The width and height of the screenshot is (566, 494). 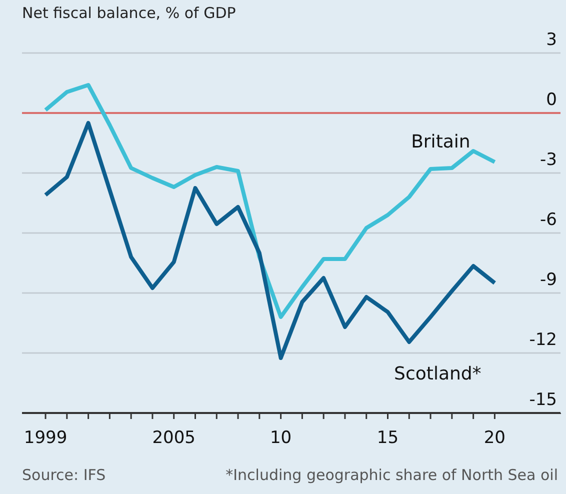 I want to click on source-note: Source: IFS, so click(x=64, y=475).